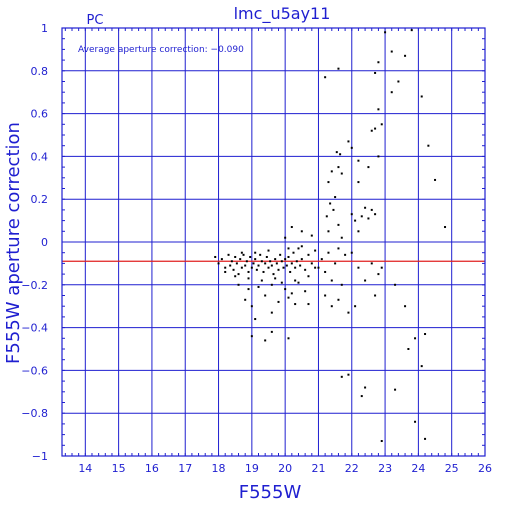  I want to click on x-axis-label: F555W, so click(270, 492).